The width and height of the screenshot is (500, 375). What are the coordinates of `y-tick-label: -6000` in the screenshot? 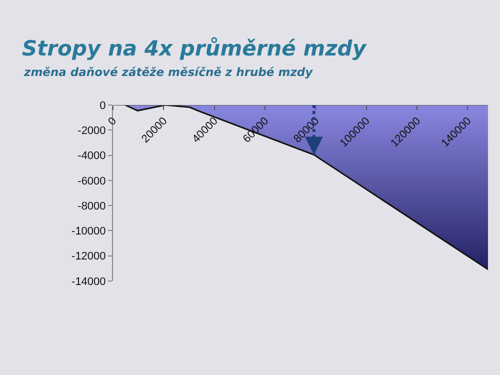 It's located at (92, 181).